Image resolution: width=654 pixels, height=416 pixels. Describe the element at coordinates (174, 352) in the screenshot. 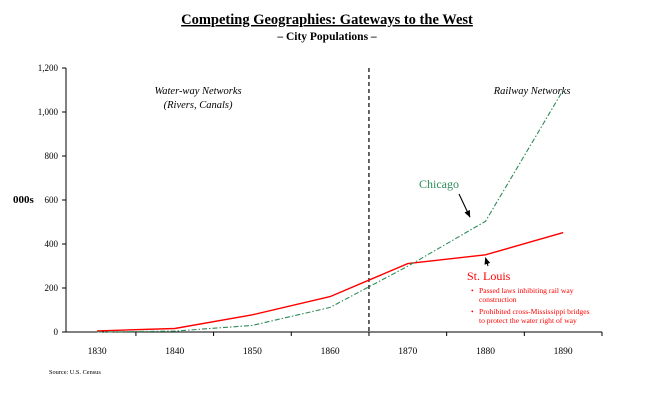

I see `x-tick-label: 1840` at that location.